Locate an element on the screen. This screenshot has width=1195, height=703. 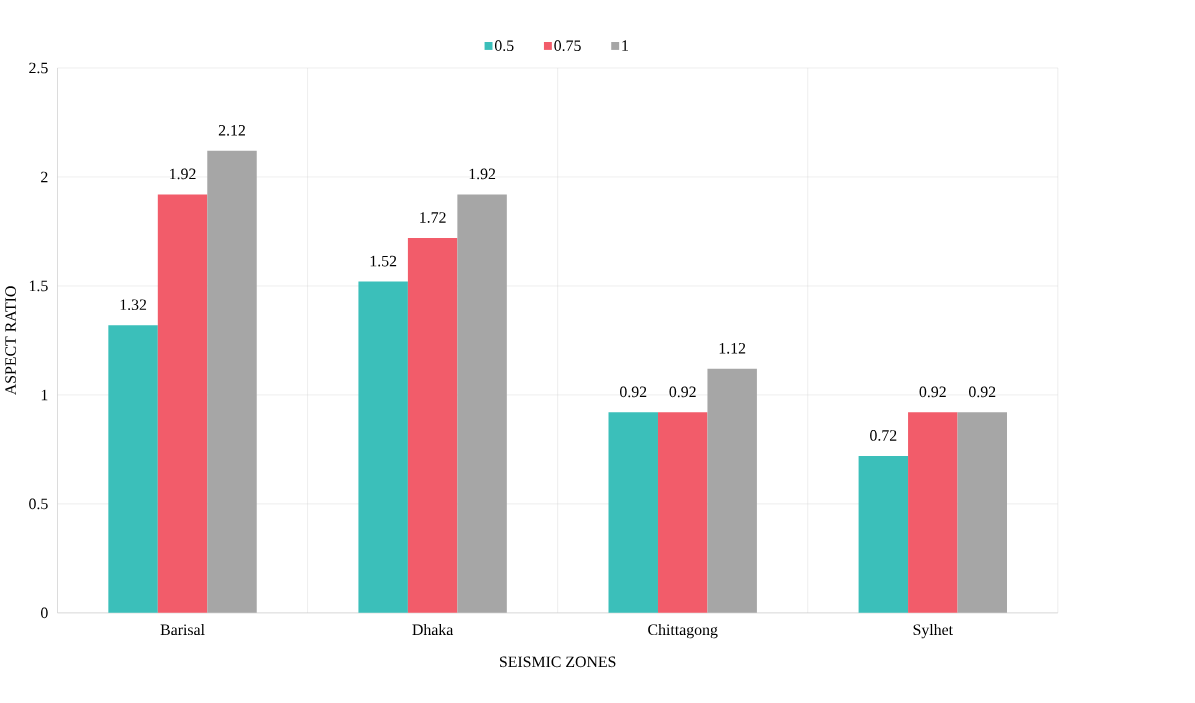
x-tick-label: Sylhet is located at coordinates (933, 631).